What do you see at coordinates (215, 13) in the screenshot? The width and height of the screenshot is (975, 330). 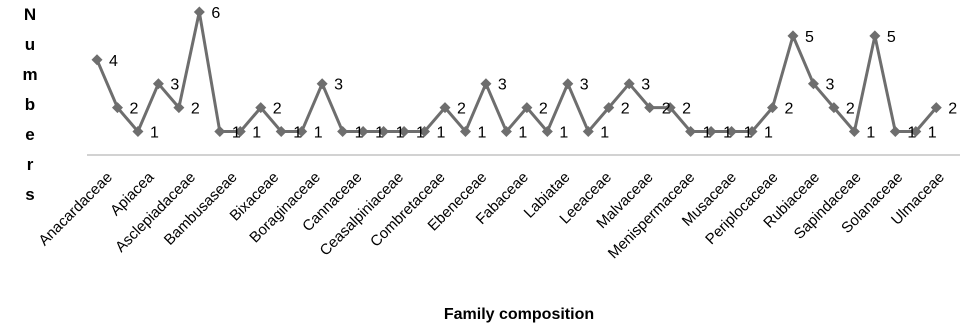 I see `data-label: 6` at bounding box center [215, 13].